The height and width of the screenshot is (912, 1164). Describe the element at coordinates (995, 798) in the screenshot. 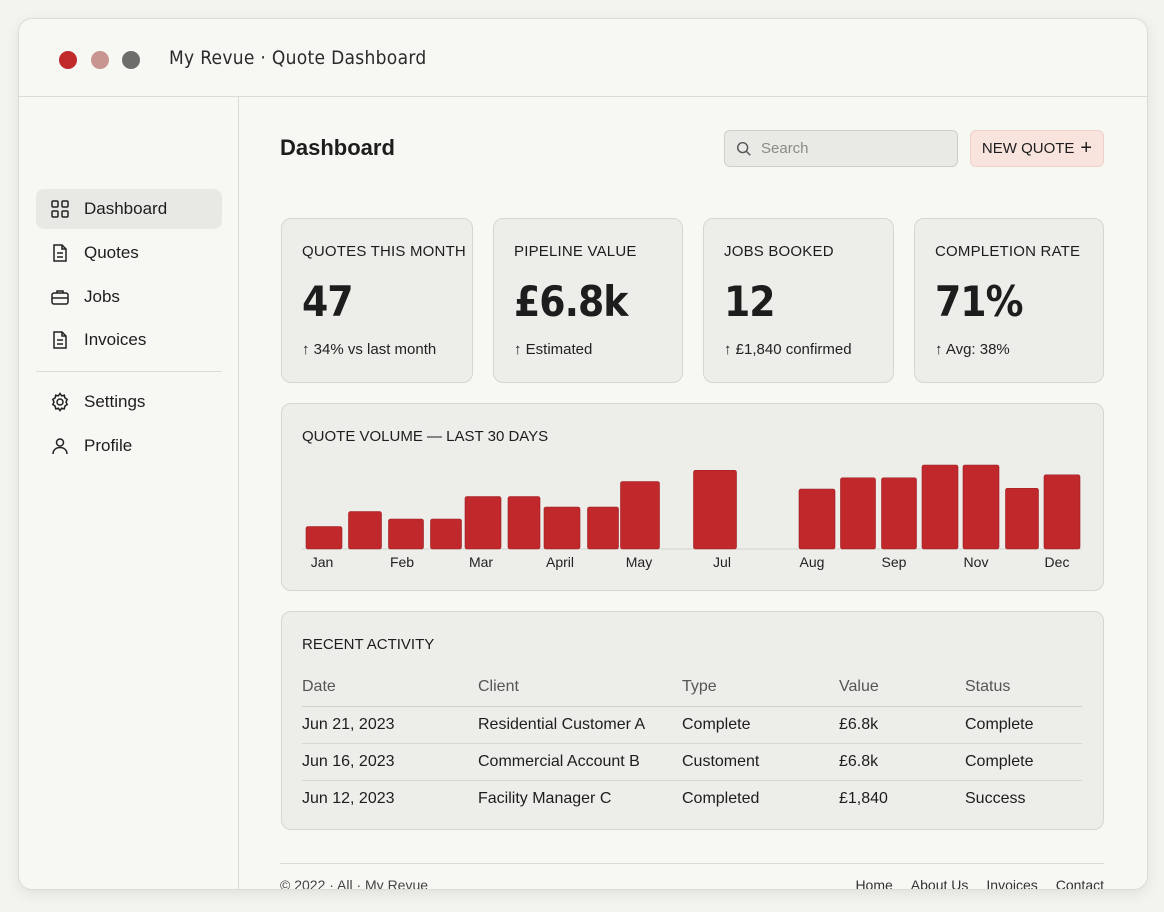

I see `cell-status: Success` at that location.